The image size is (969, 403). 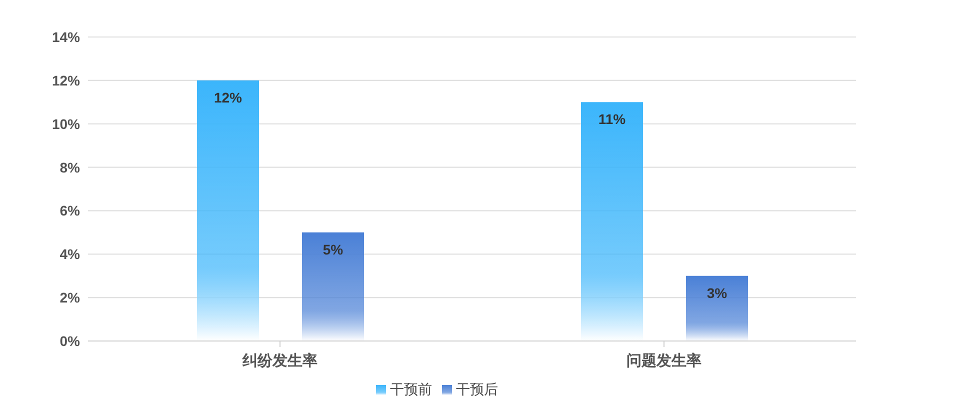 I want to click on legend-label: 干预后, so click(x=477, y=389).